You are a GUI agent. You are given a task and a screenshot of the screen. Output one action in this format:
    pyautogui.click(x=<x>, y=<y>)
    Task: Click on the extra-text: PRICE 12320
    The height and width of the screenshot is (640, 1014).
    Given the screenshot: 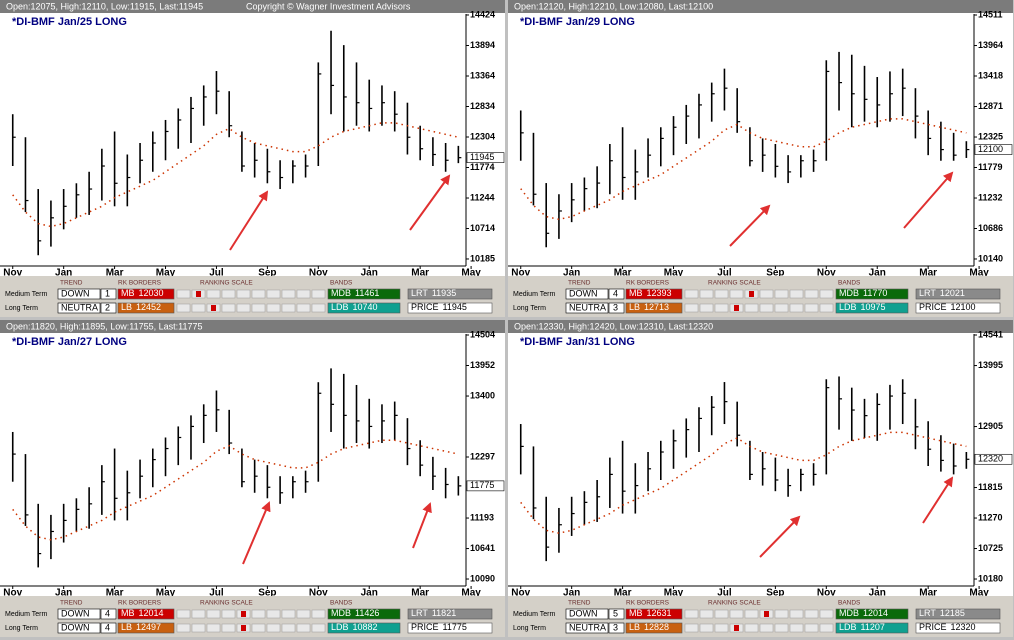 What is the action you would take?
    pyautogui.click(x=947, y=627)
    